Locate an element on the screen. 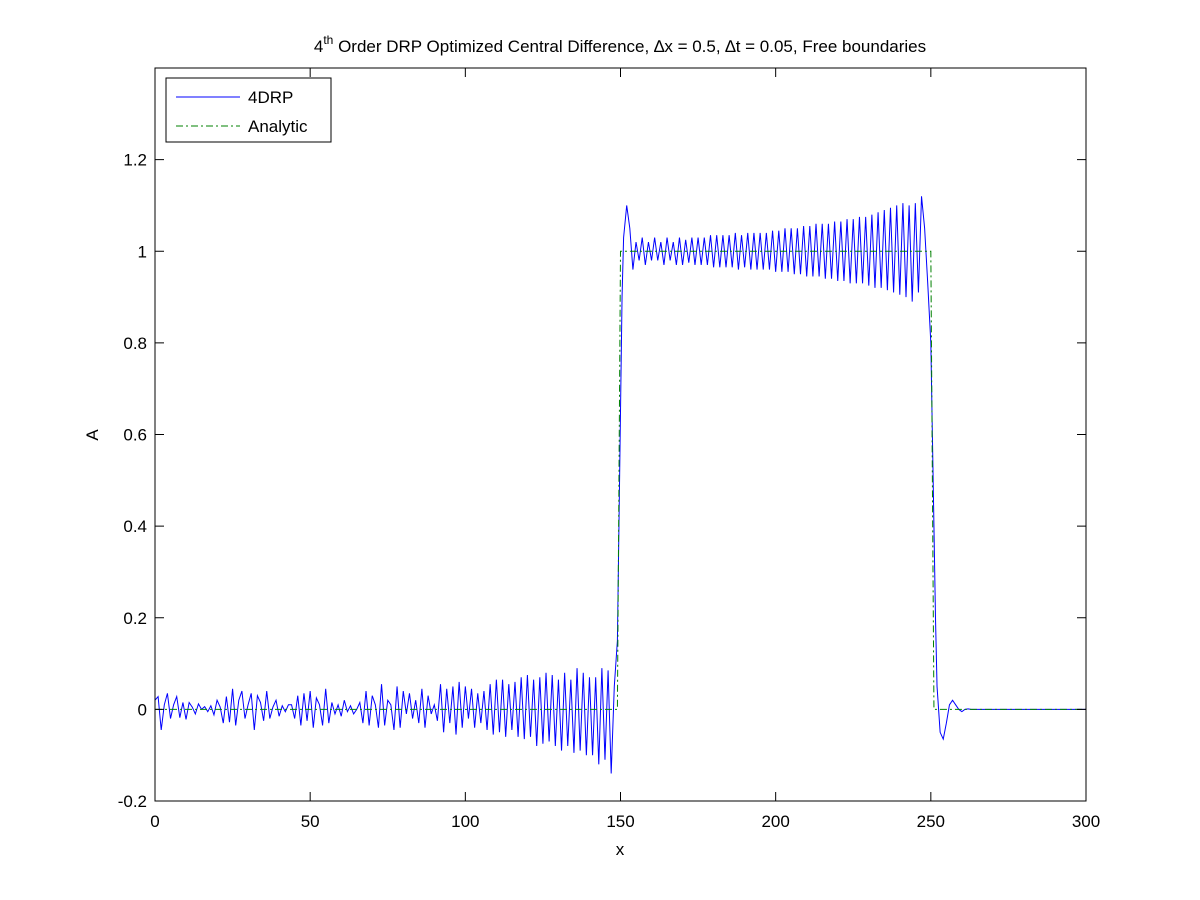 This screenshot has height=900, width=1200. y-tick-label: 0.6 is located at coordinates (135, 435).